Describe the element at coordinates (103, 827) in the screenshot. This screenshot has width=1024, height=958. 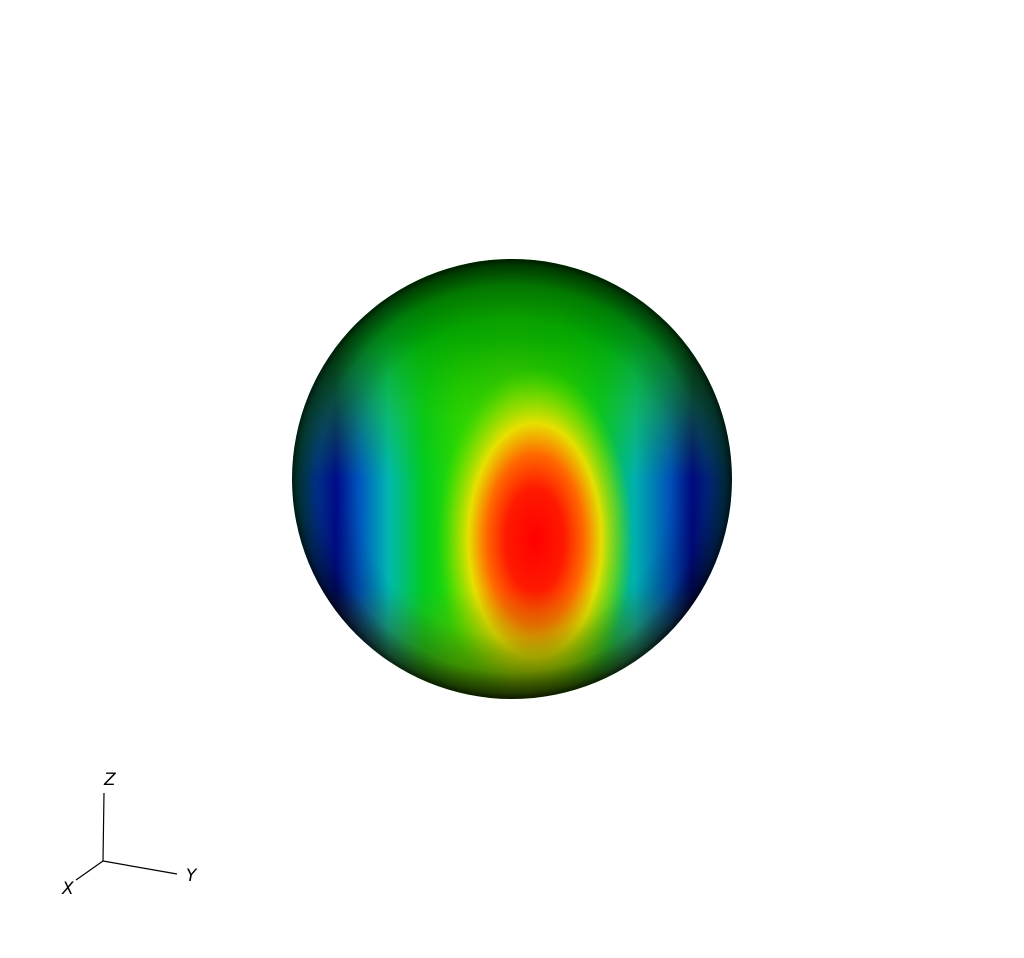
I see `z-axis-line` at that location.